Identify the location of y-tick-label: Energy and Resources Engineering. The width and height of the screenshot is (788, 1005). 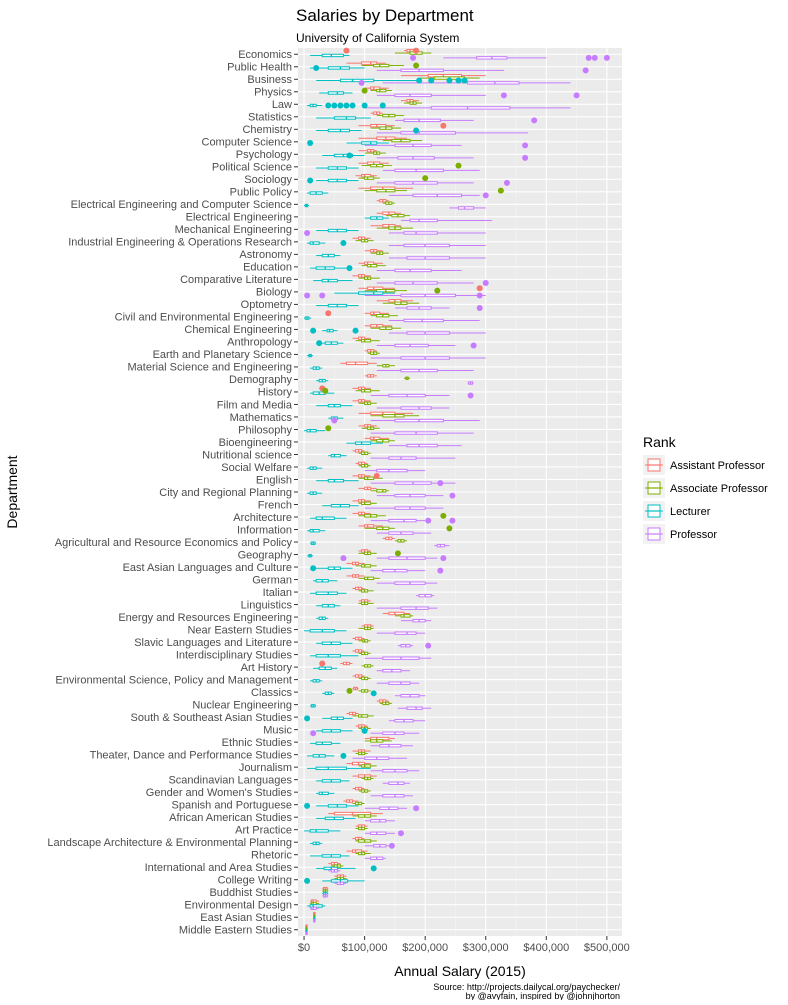
(205, 618).